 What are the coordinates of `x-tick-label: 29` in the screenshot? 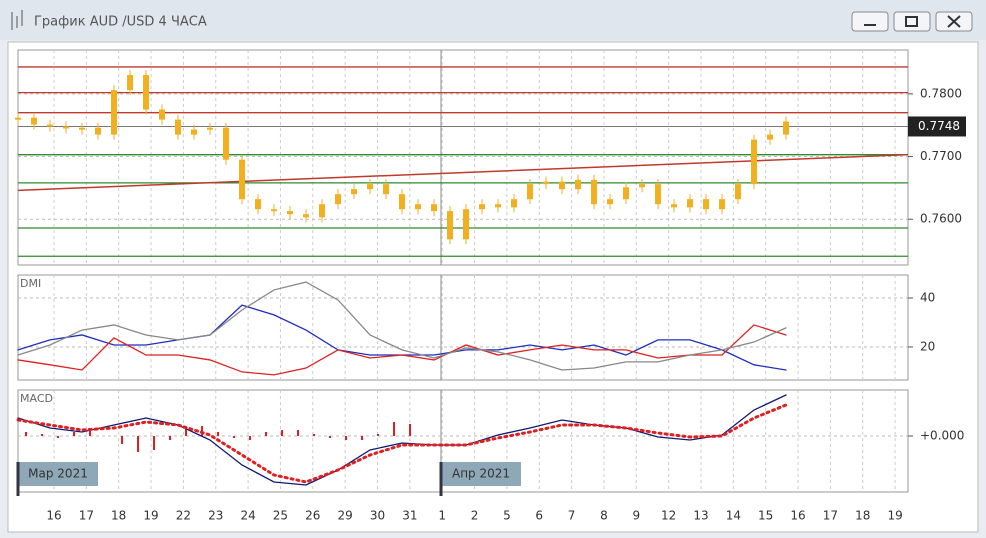 It's located at (345, 516).